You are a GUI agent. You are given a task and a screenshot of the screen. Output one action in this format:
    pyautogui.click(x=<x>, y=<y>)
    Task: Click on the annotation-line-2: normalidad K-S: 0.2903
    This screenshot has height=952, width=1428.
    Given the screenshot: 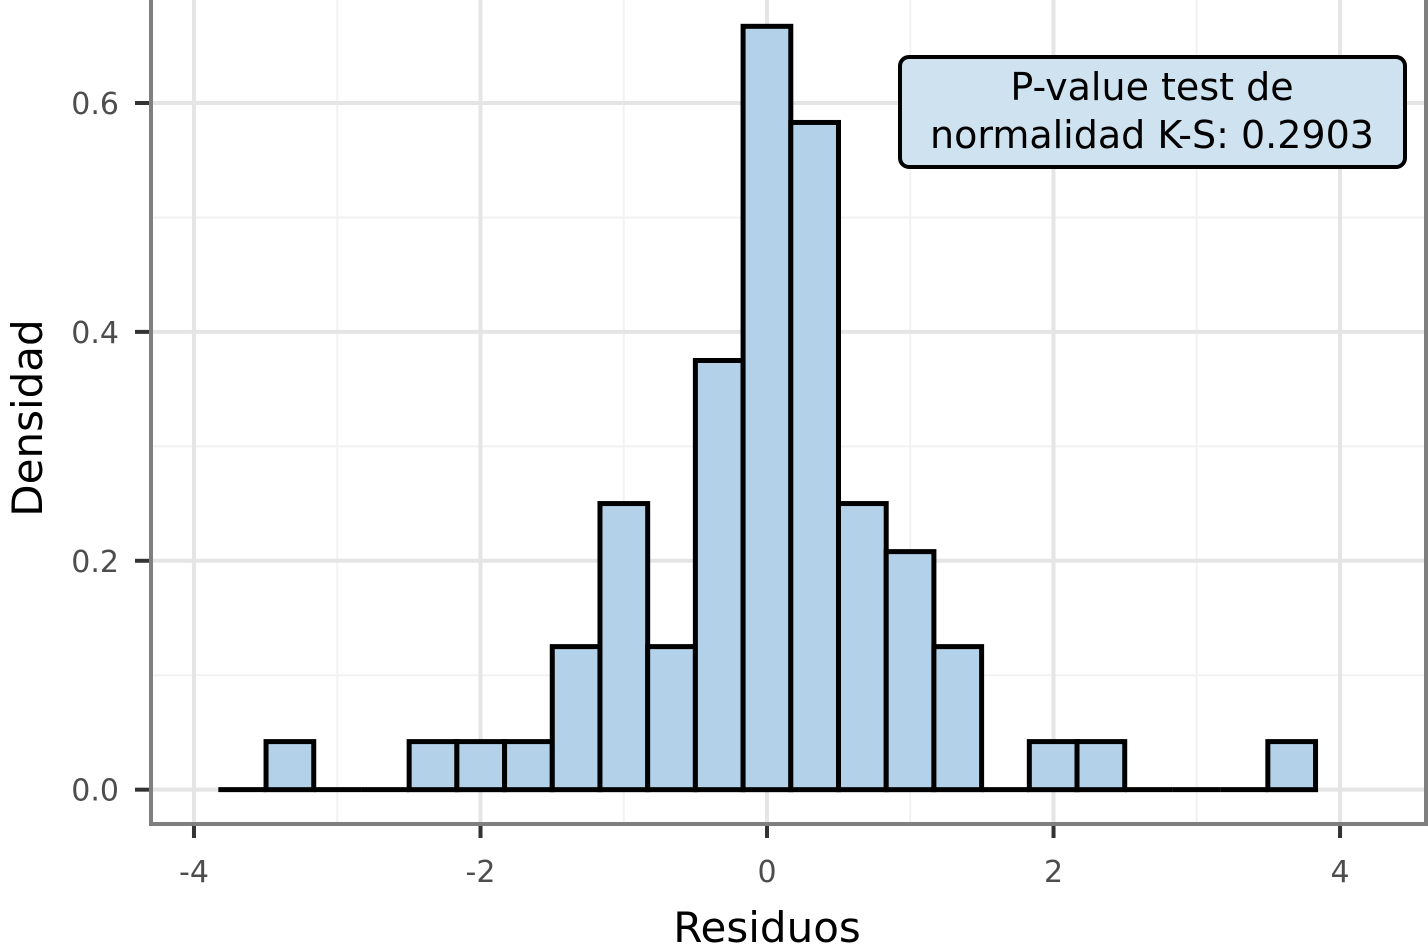 What is the action you would take?
    pyautogui.click(x=1152, y=135)
    